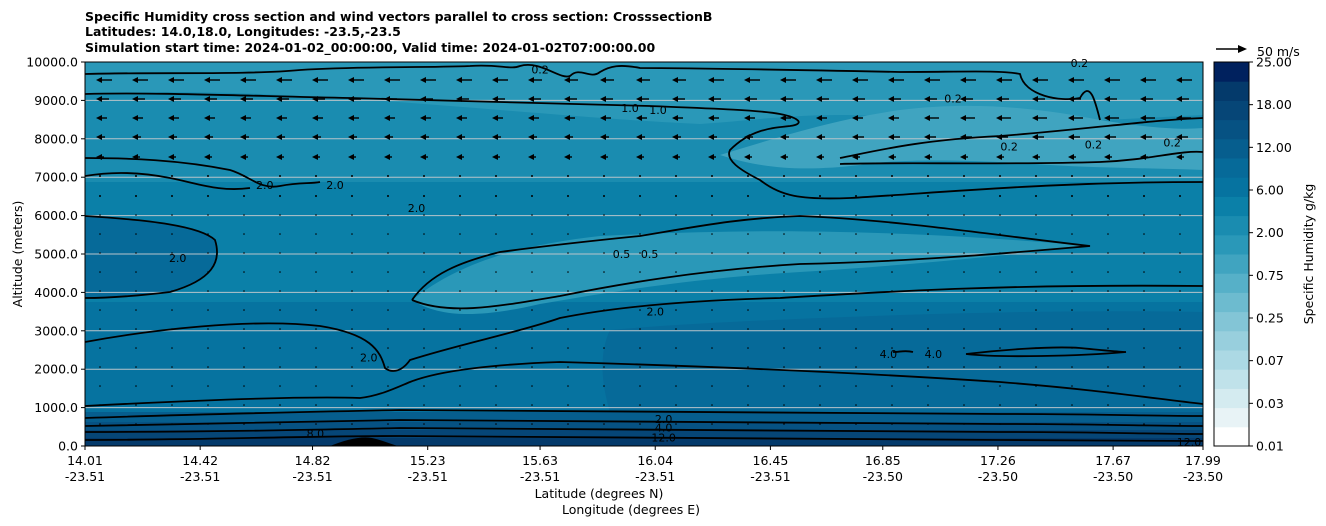 The image size is (1326, 526). What do you see at coordinates (1242, 49) in the screenshot?
I see `quiver-key-arrowhead` at bounding box center [1242, 49].